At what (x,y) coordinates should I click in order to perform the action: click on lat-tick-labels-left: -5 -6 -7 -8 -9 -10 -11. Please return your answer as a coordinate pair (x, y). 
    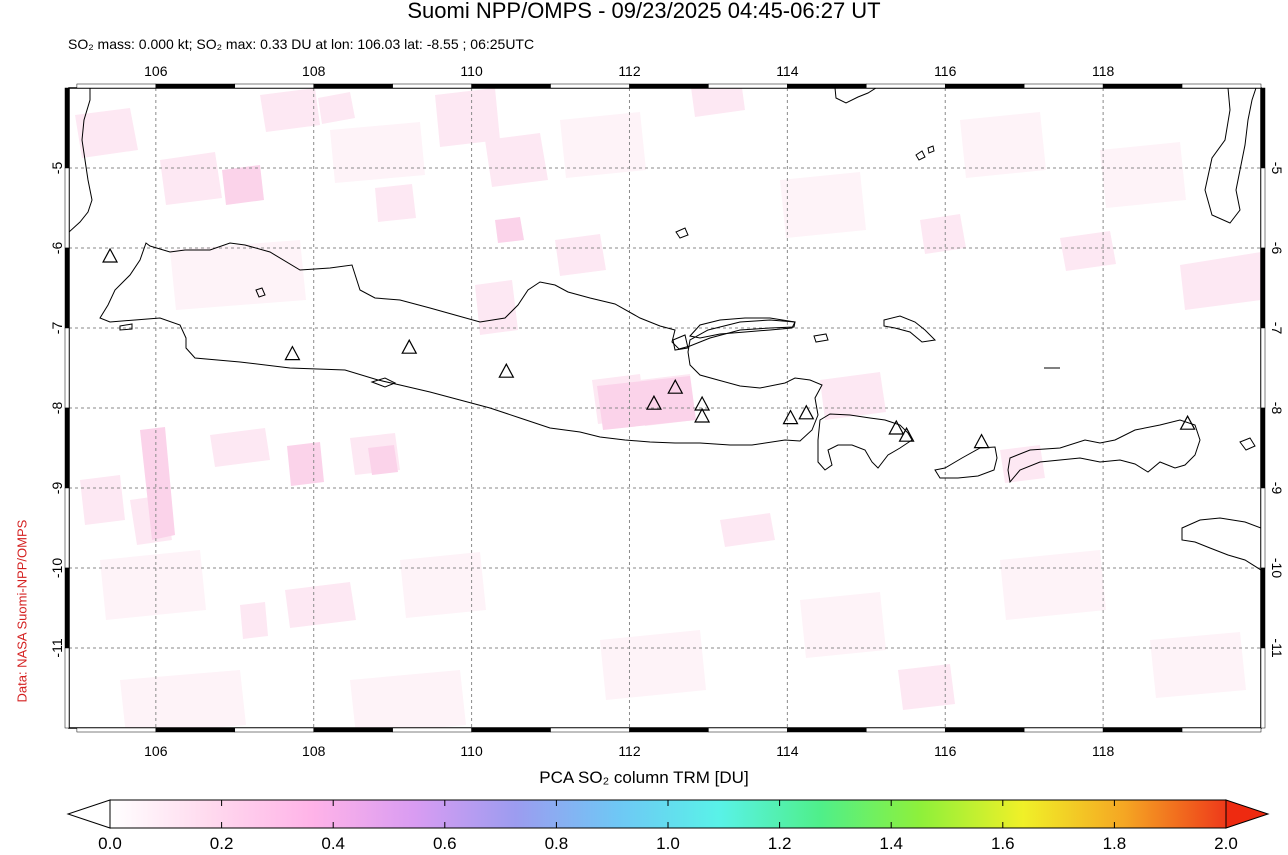
    Looking at the image, I should click on (57, 410).